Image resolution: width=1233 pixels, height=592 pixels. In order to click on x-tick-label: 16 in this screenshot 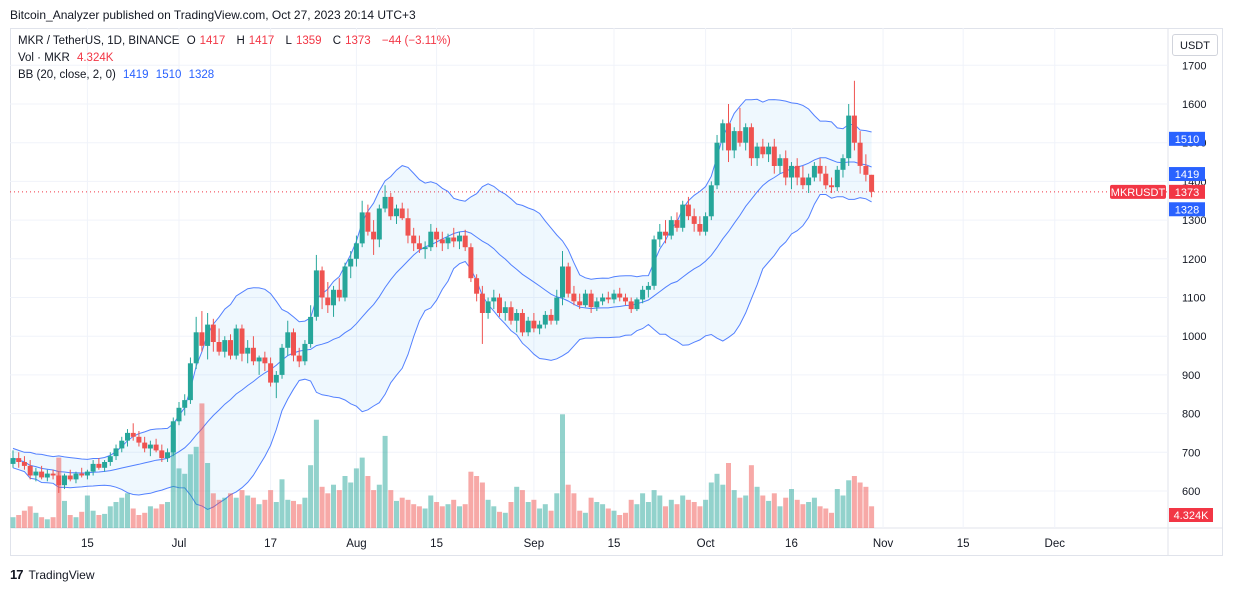, I will do `click(791, 544)`.